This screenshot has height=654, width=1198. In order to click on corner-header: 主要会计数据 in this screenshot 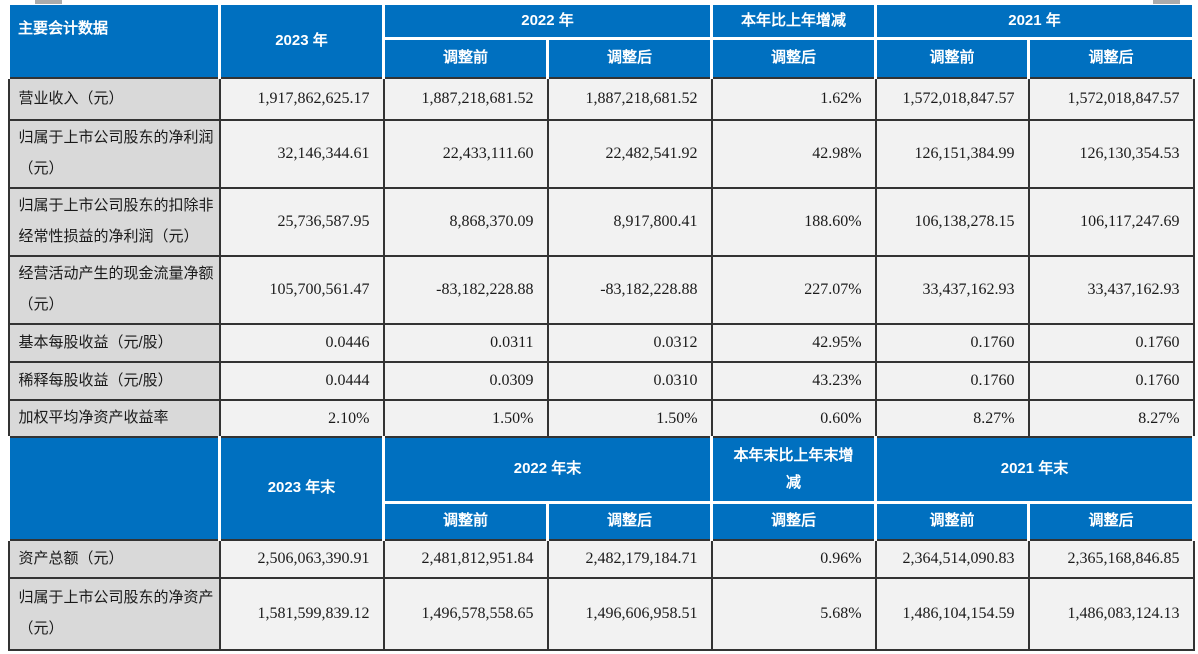, I will do `click(114, 41)`.